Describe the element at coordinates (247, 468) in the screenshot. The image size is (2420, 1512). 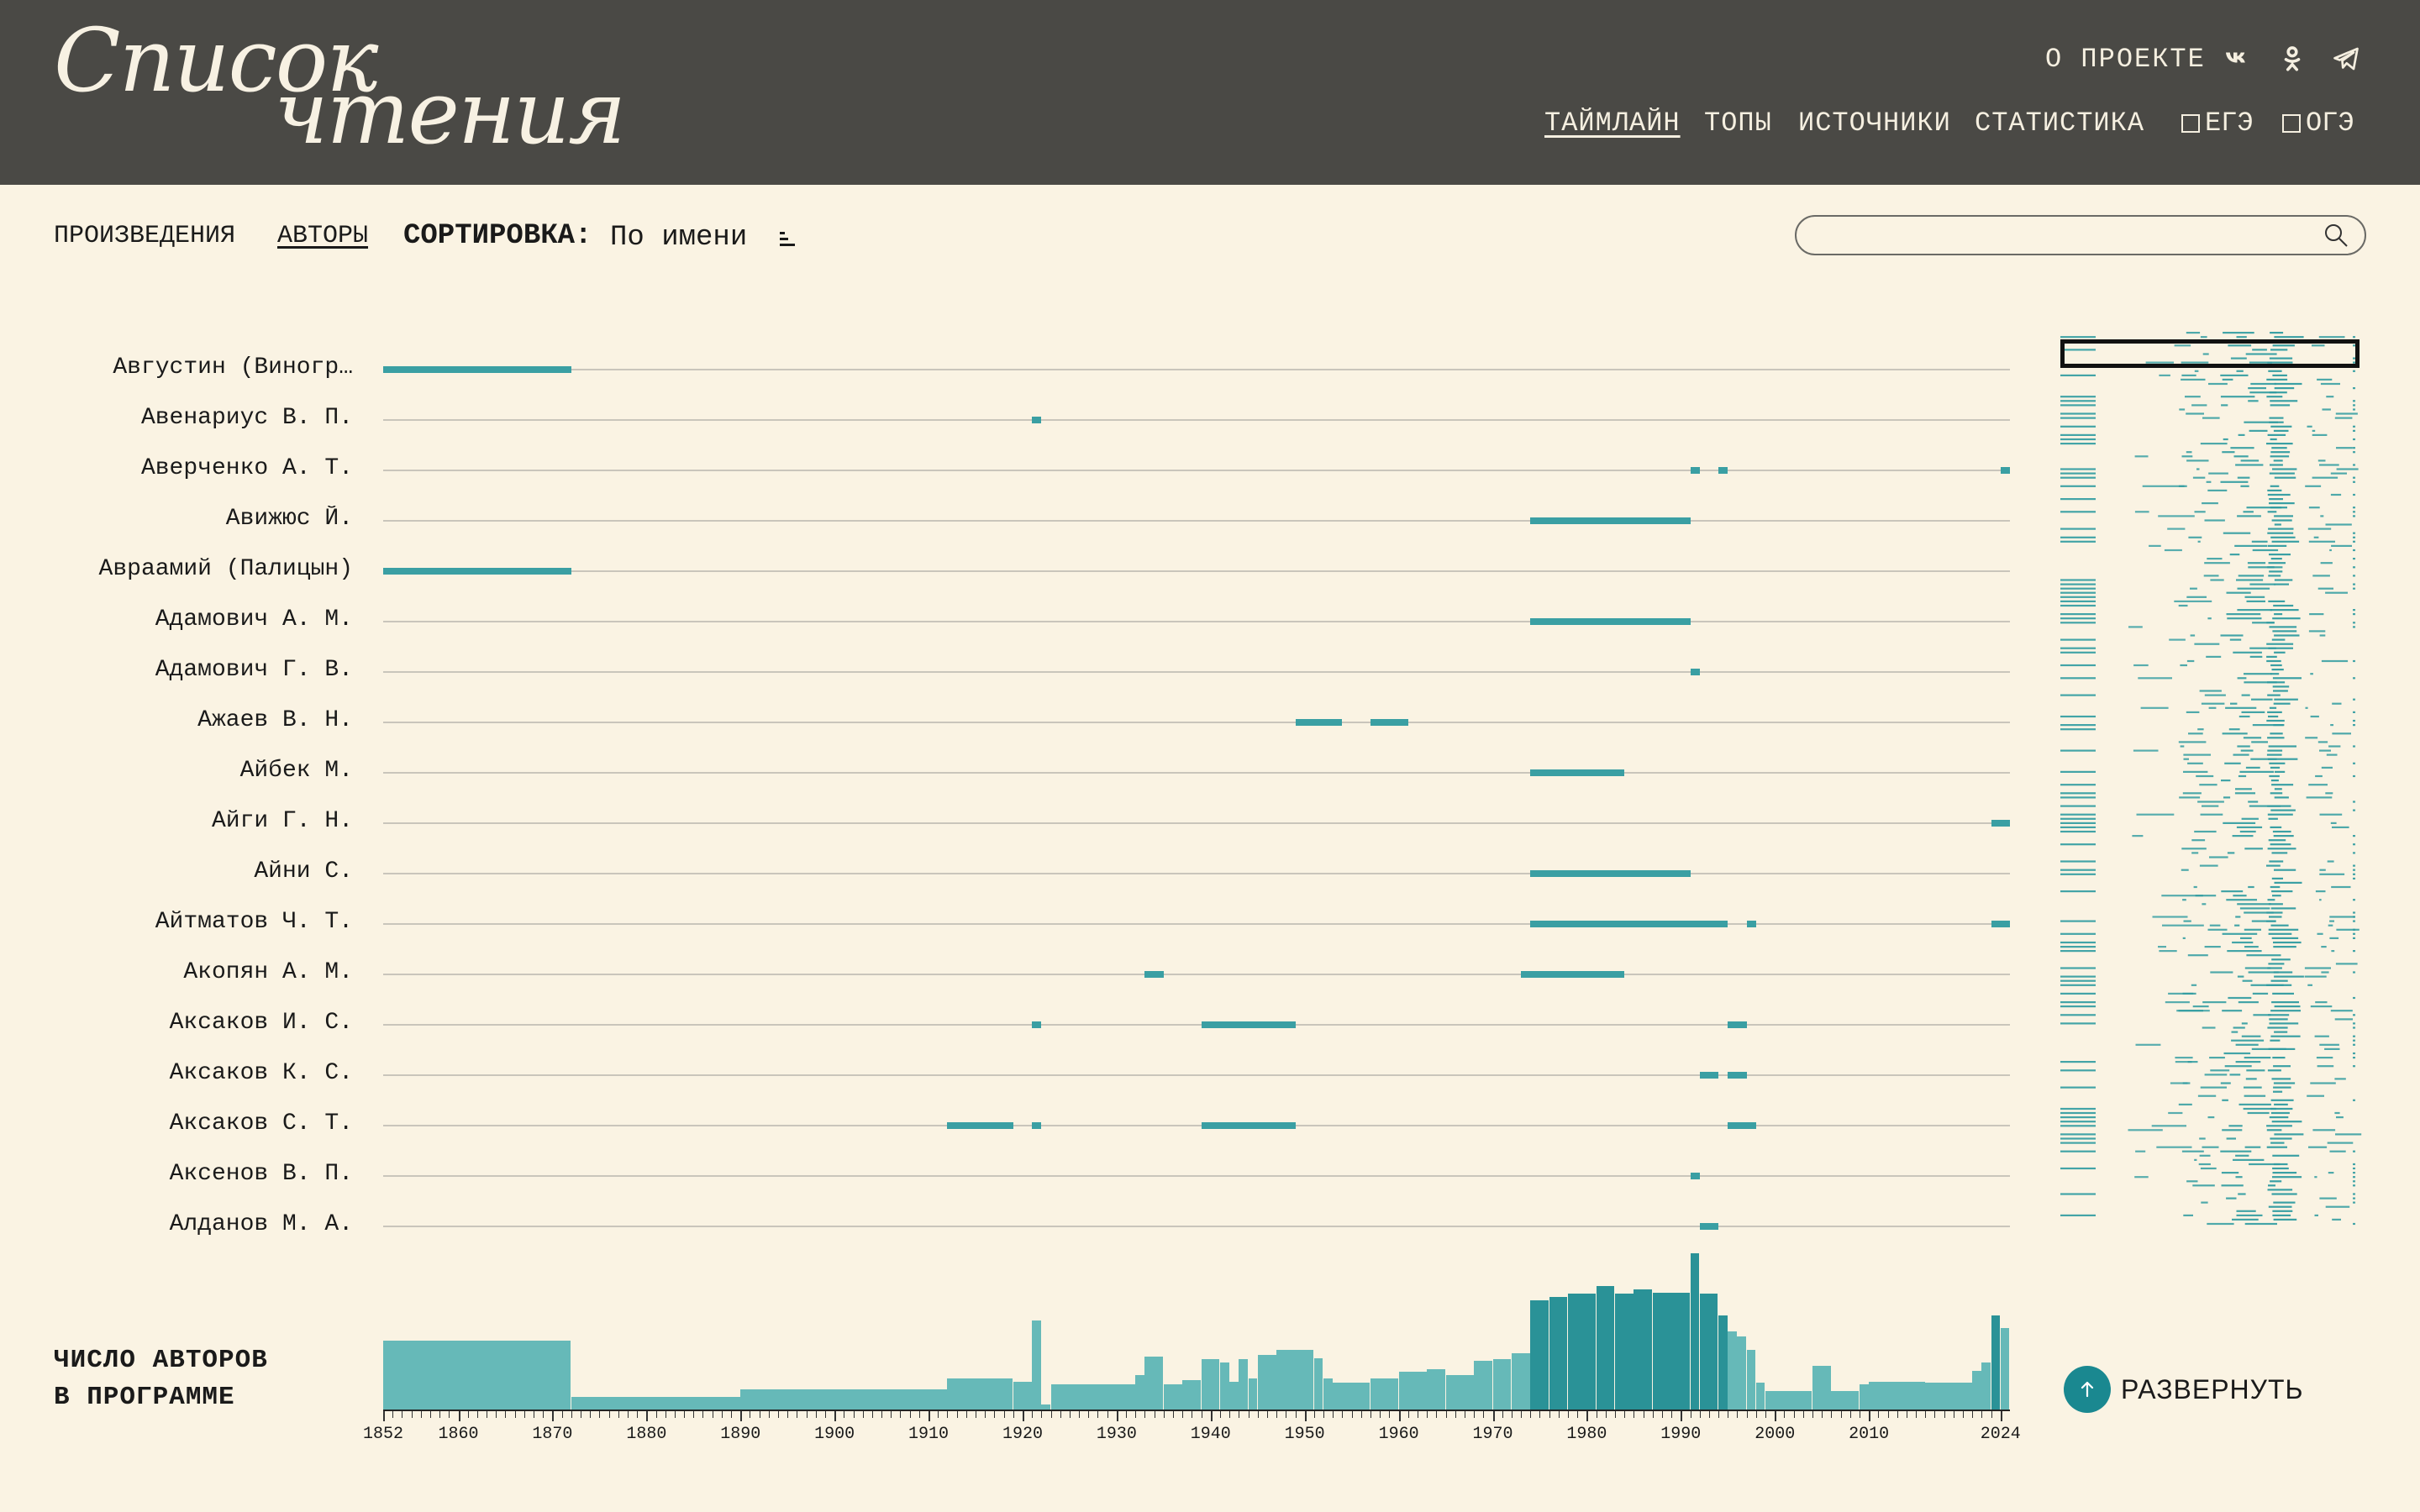
I see `author-name: Аверченко А. Т.` at that location.